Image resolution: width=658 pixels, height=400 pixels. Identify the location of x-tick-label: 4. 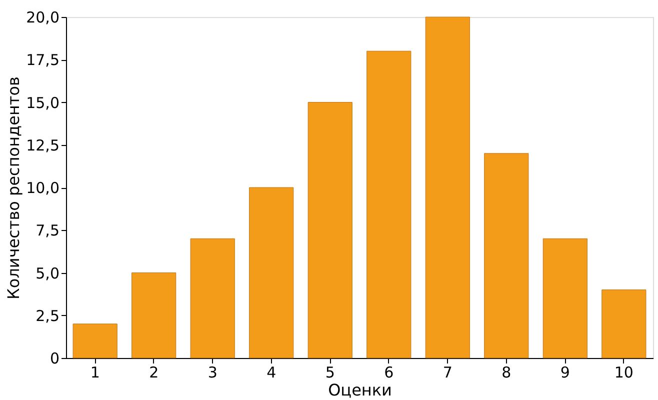
(271, 373).